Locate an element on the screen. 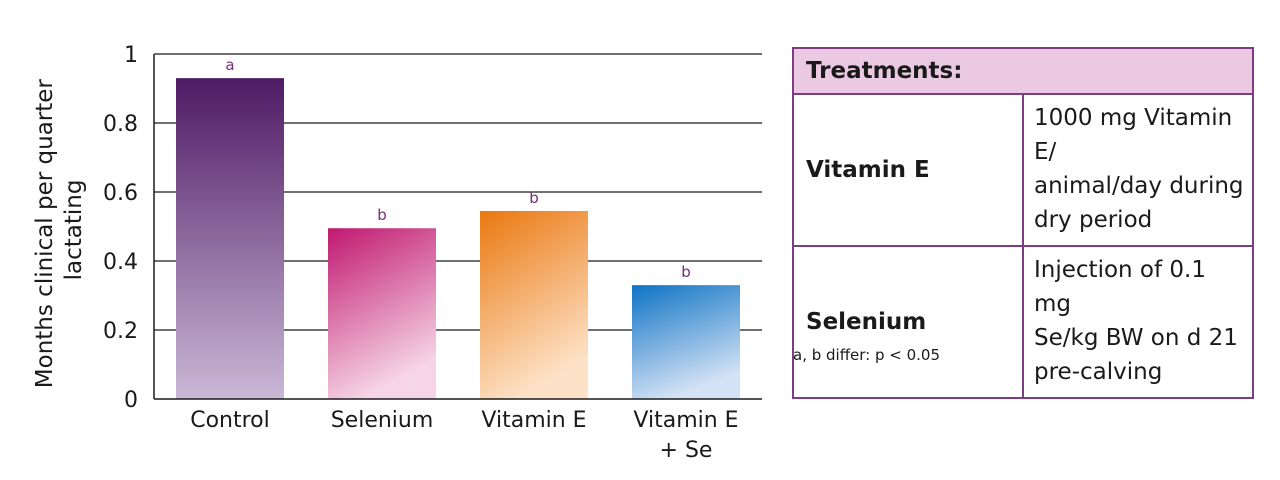 The height and width of the screenshot is (480, 1280). y-tick-label: 0.2 is located at coordinates (120, 331).